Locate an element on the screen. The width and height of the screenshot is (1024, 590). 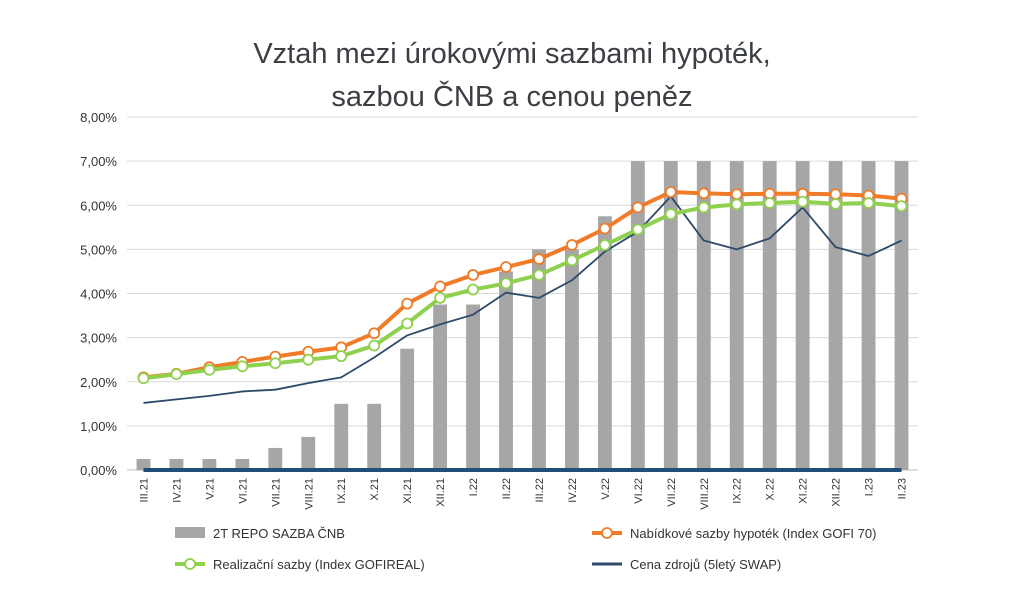
y-tick-label: 1,00% is located at coordinates (98, 426).